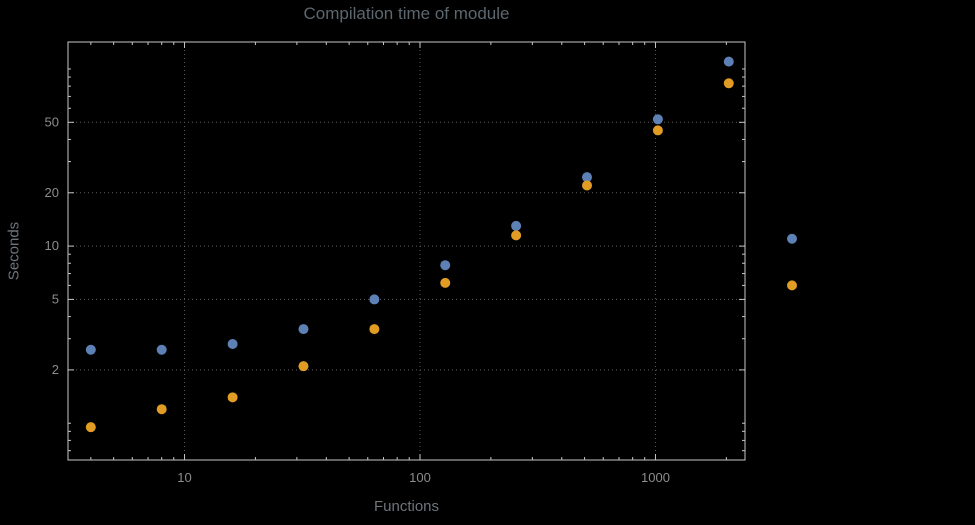 This screenshot has height=525, width=975. I want to click on y-tick-label: 20, so click(52, 192).